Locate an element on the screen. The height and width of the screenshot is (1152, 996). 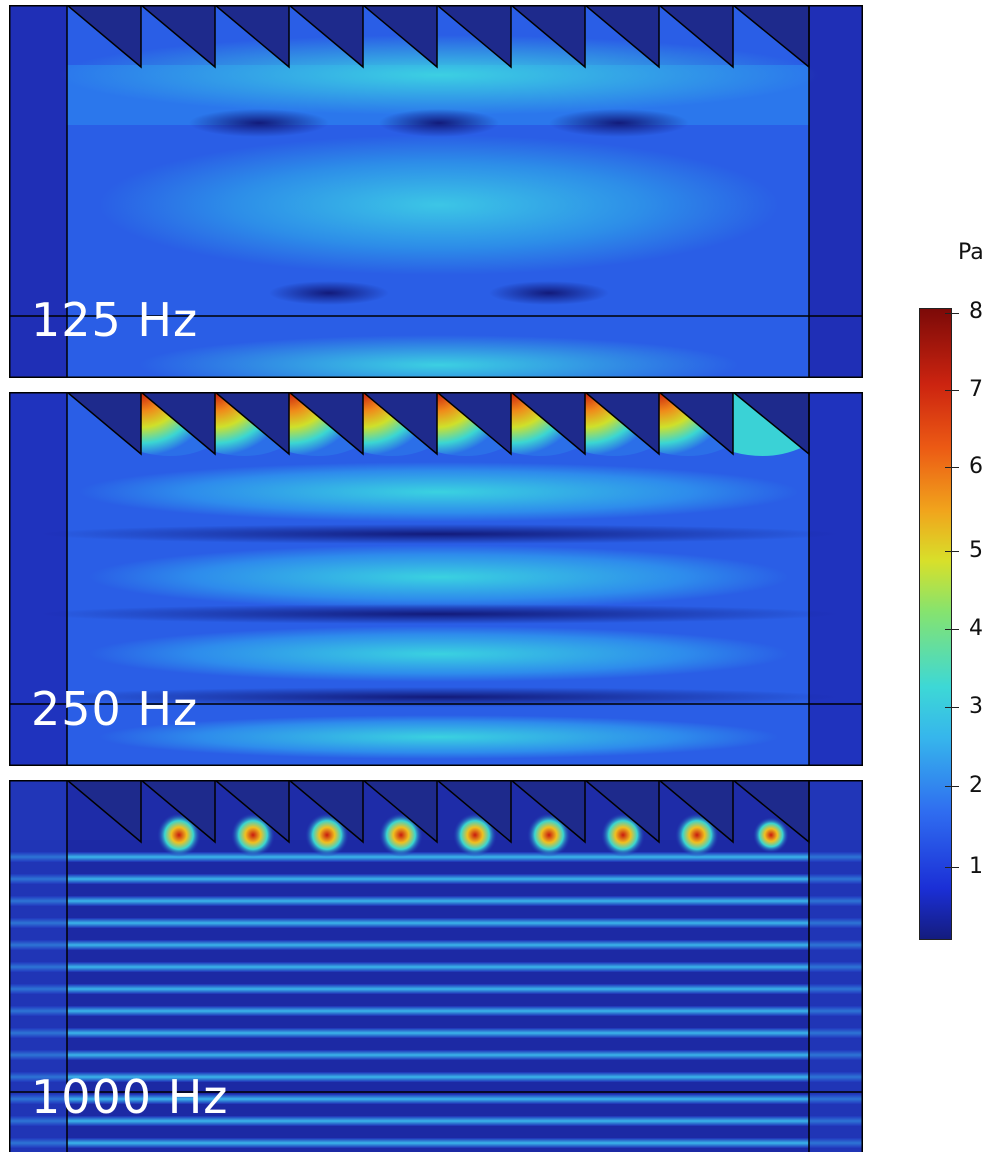
colorbar-tick-label: 2 is located at coordinates (976, 785).